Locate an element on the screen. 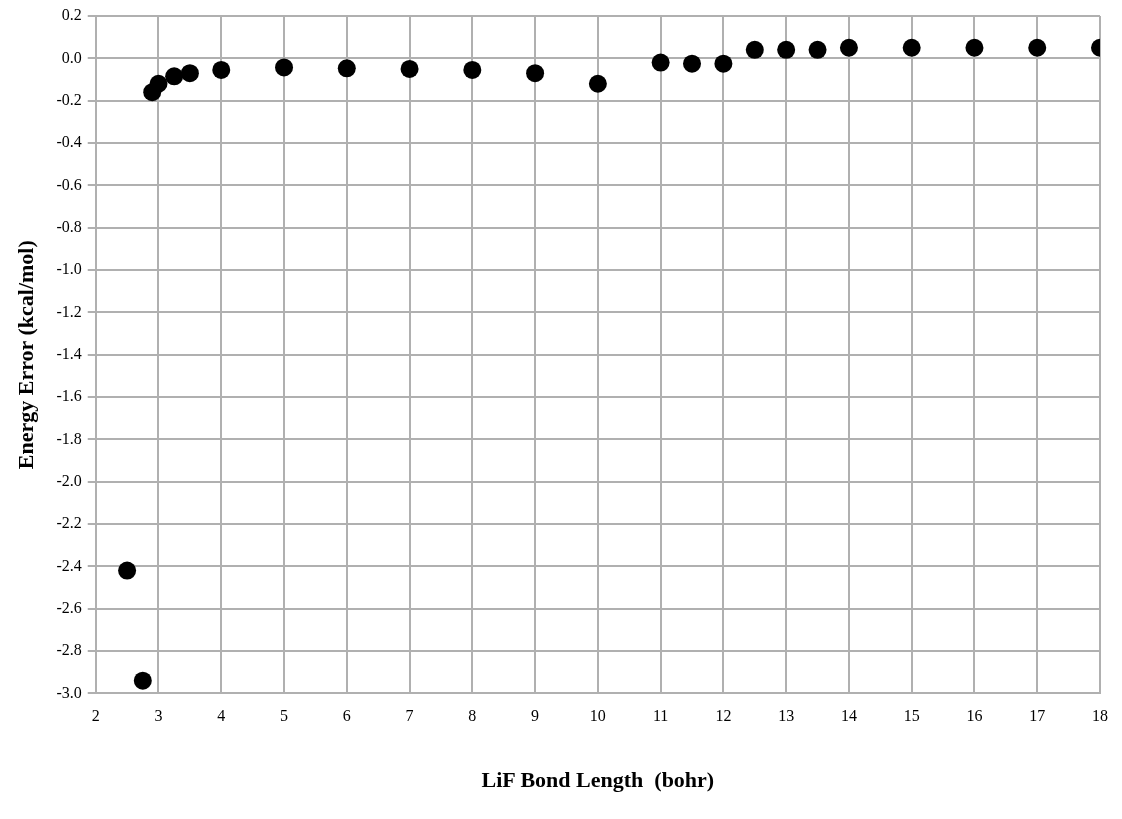 This screenshot has width=1122, height=819. x-tick-label: 6 is located at coordinates (346, 716).